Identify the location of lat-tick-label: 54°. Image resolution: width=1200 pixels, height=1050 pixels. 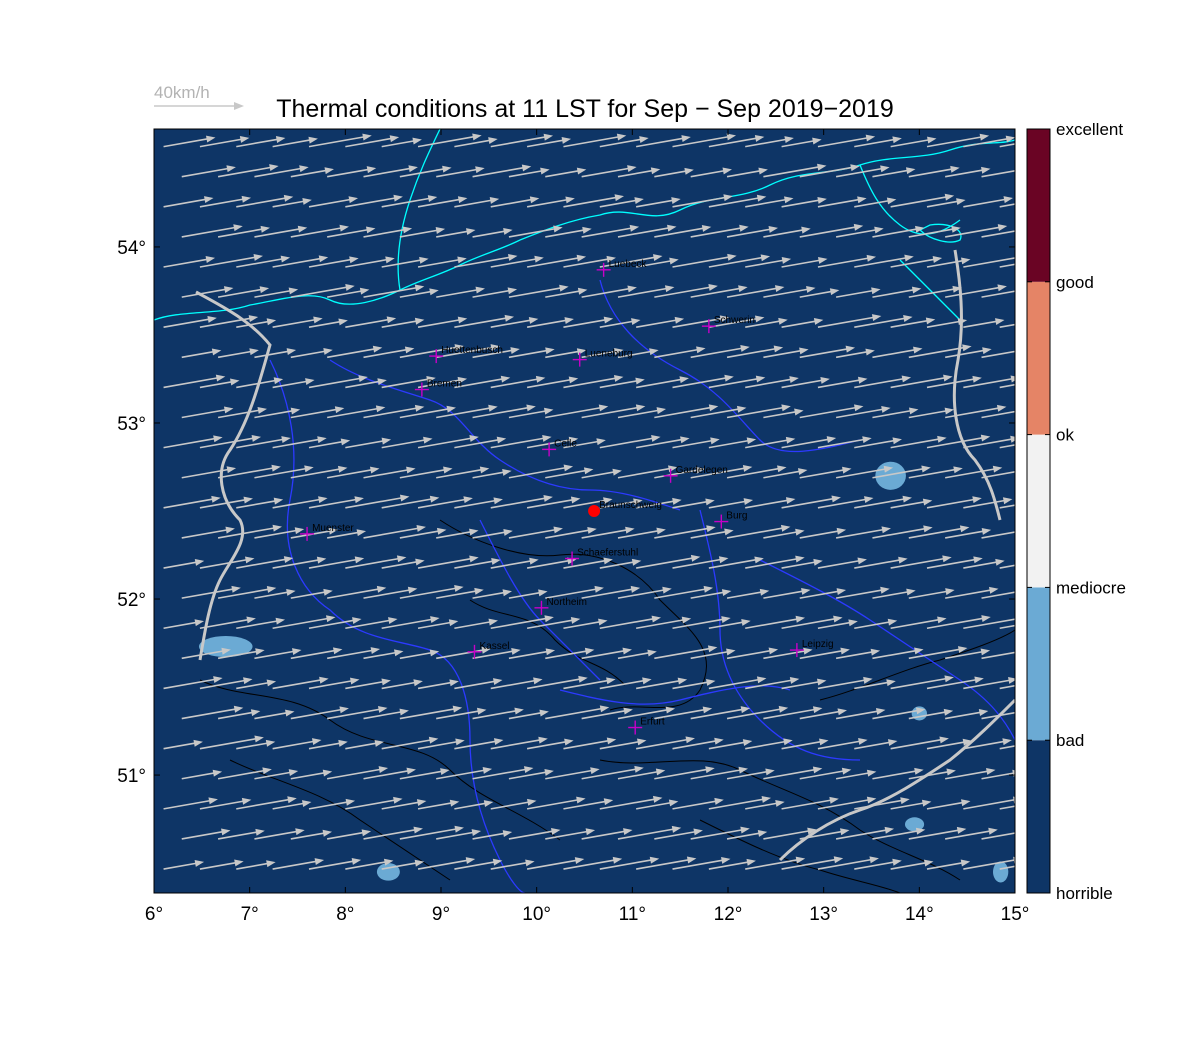
(131, 248).